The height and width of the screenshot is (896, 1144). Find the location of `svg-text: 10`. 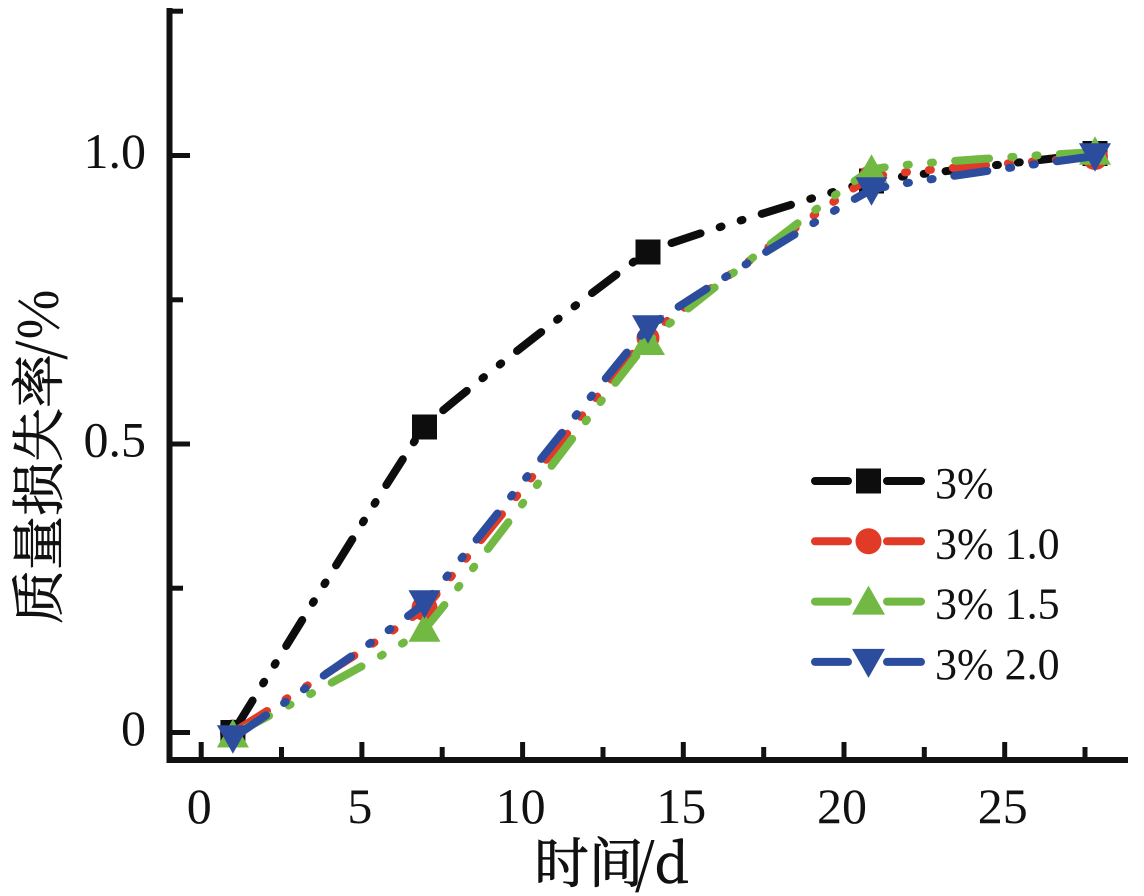

svg-text: 10 is located at coordinates (521, 806).